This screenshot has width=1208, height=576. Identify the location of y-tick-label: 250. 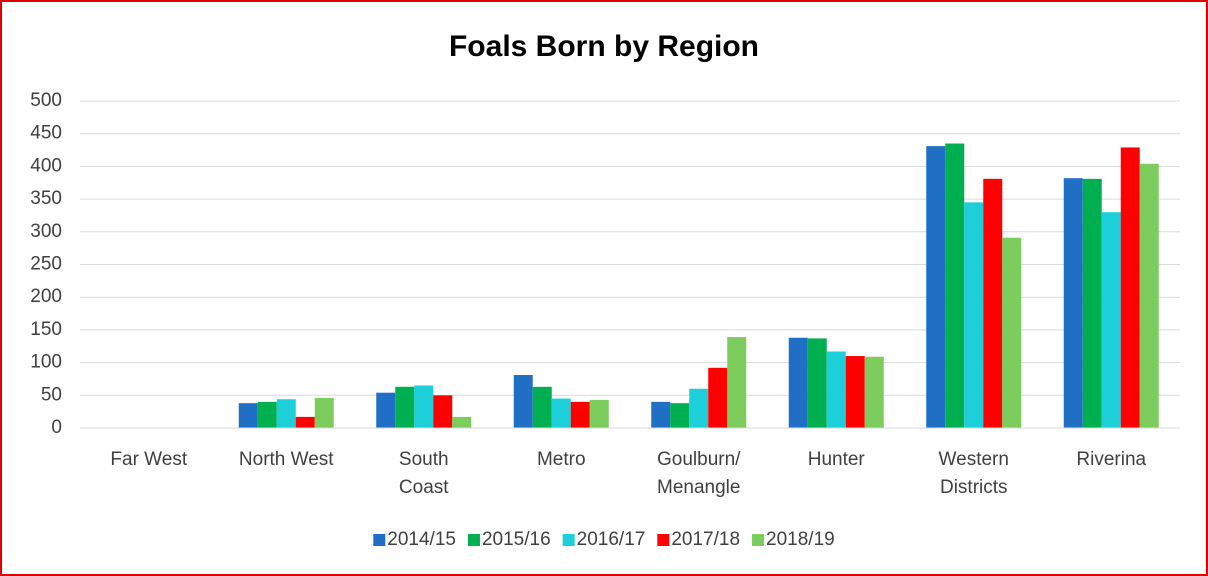
(46, 264).